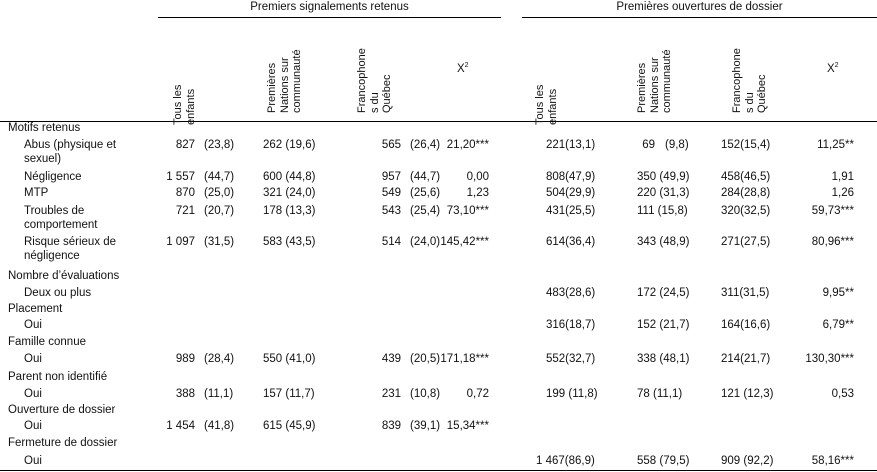 This screenshot has height=472, width=877. Describe the element at coordinates (391, 177) in the screenshot. I see `cell-fr-n: 957` at that location.